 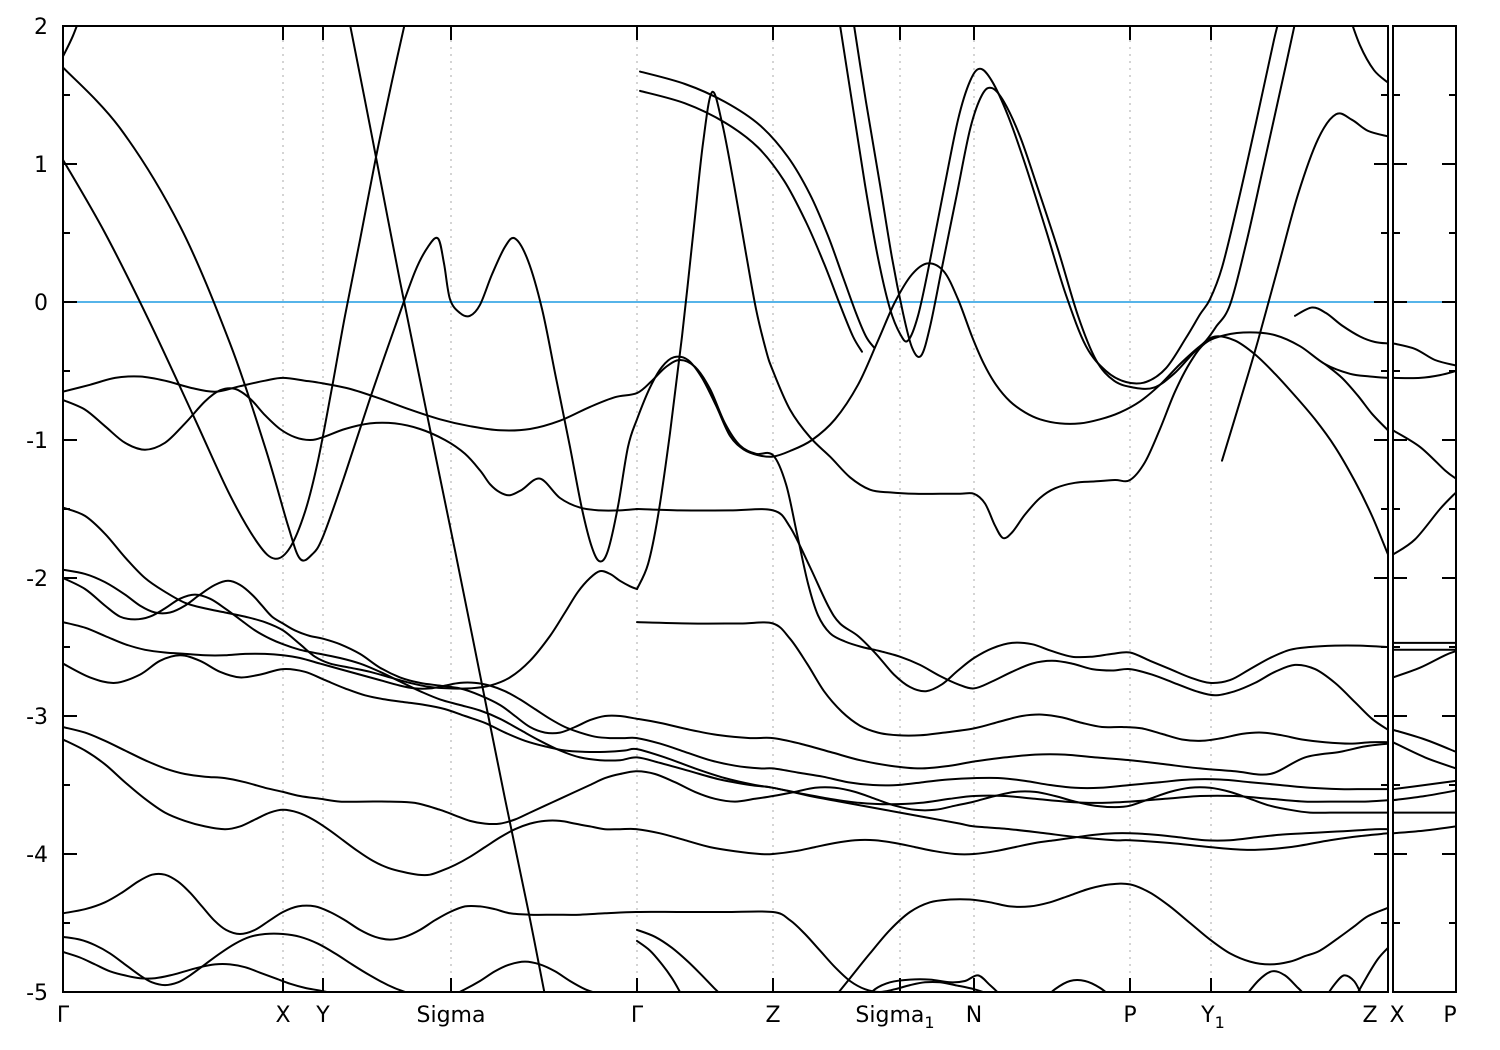 What do you see at coordinates (451, 1015) in the screenshot?
I see `k-point-label-Sigma: Sigma` at bounding box center [451, 1015].